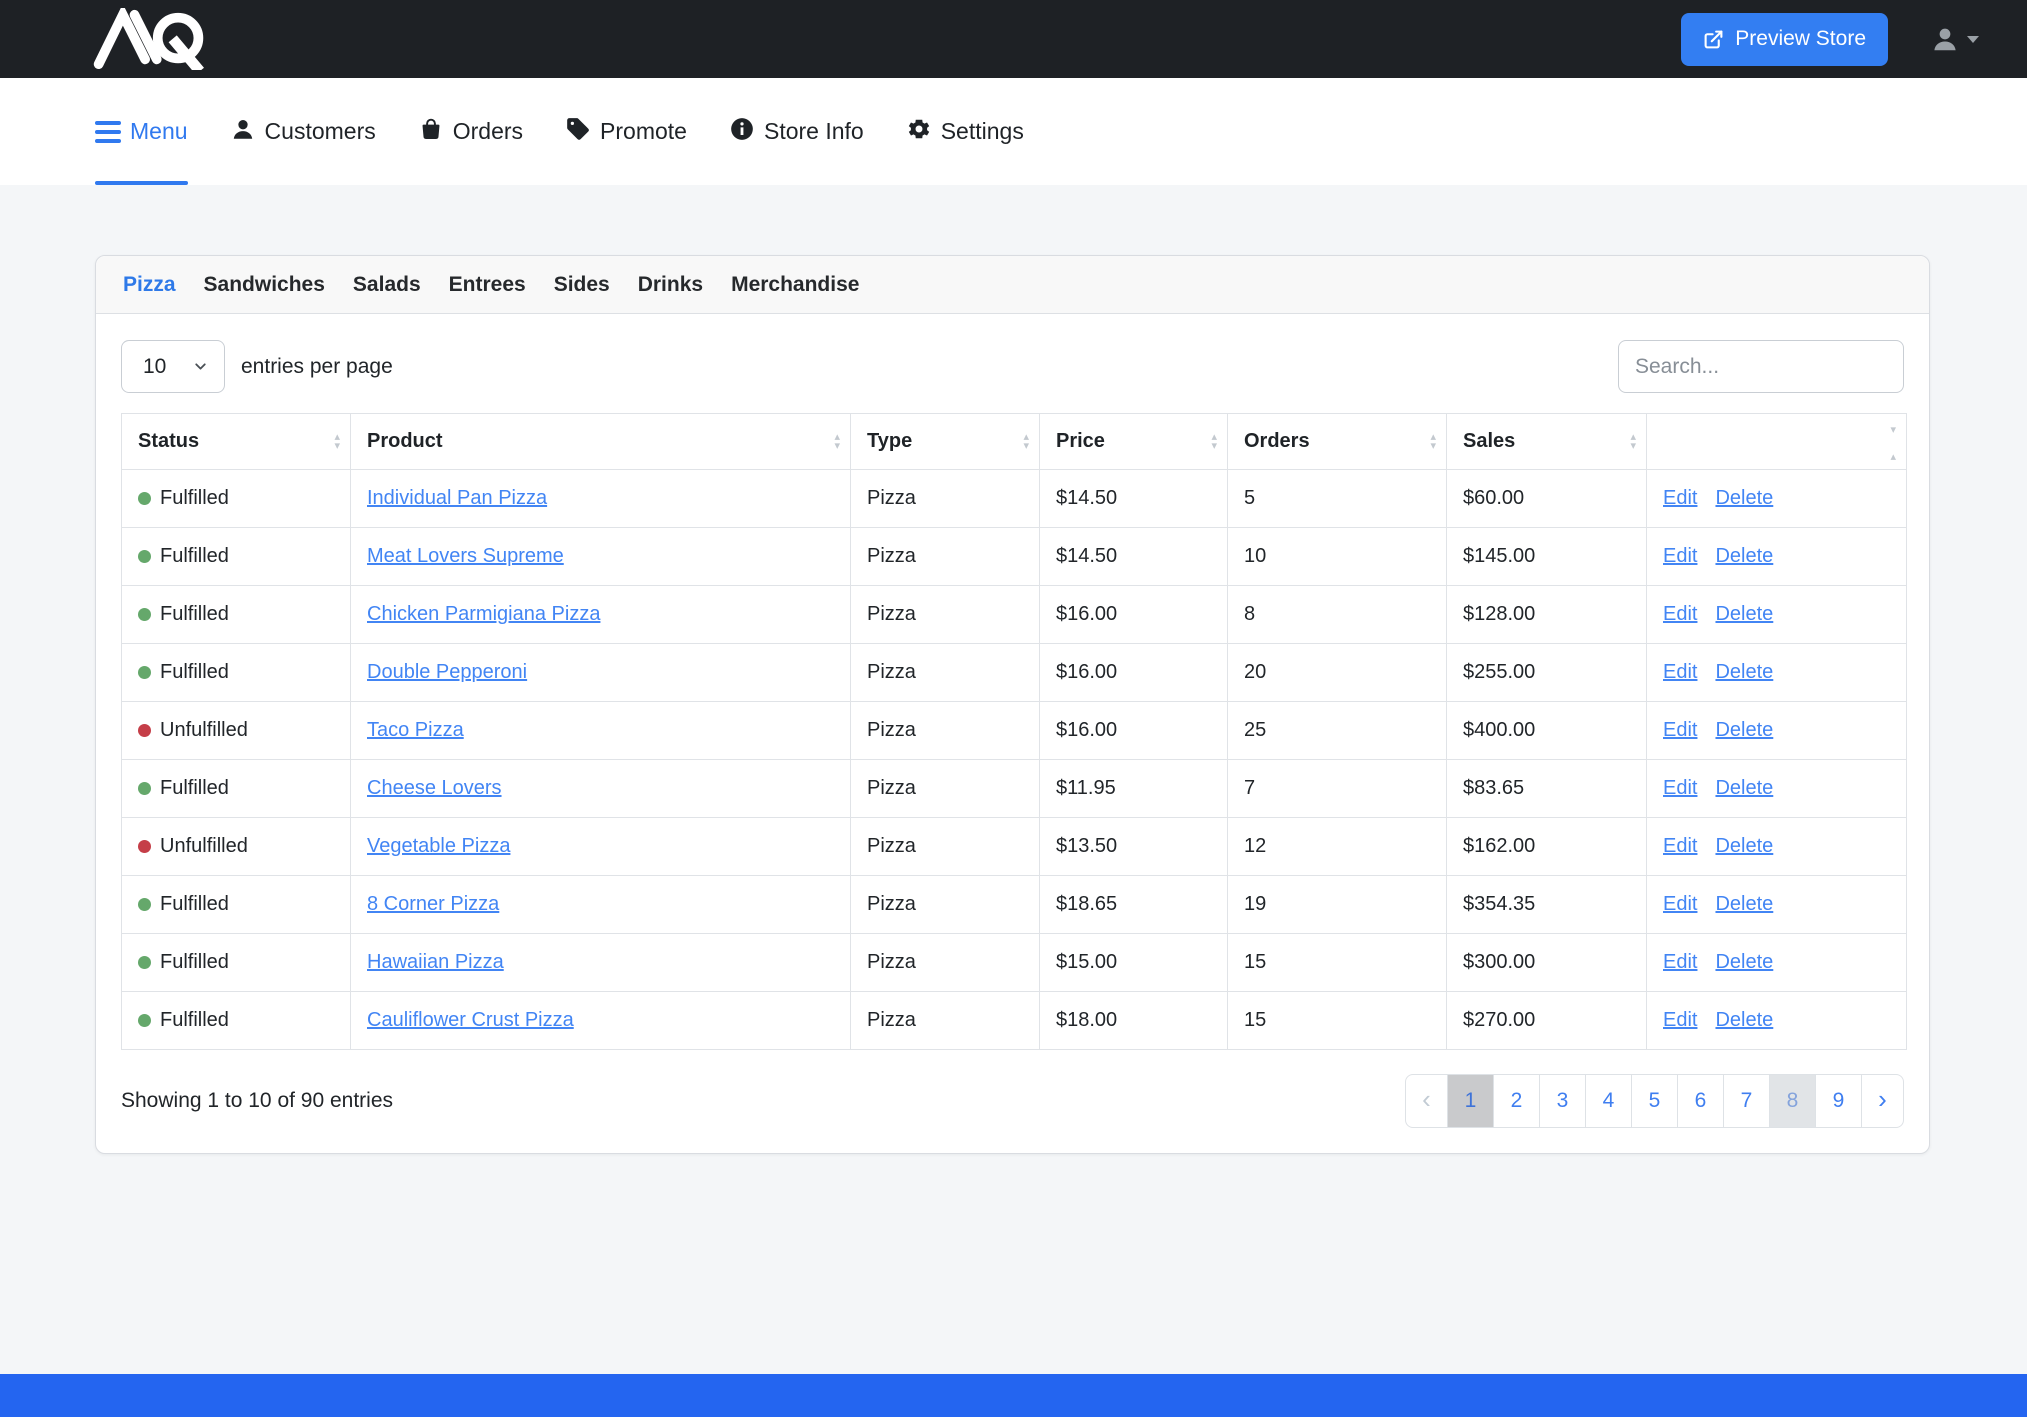 The width and height of the screenshot is (2027, 1417). Describe the element at coordinates (919, 132) in the screenshot. I see `gear-icon` at that location.